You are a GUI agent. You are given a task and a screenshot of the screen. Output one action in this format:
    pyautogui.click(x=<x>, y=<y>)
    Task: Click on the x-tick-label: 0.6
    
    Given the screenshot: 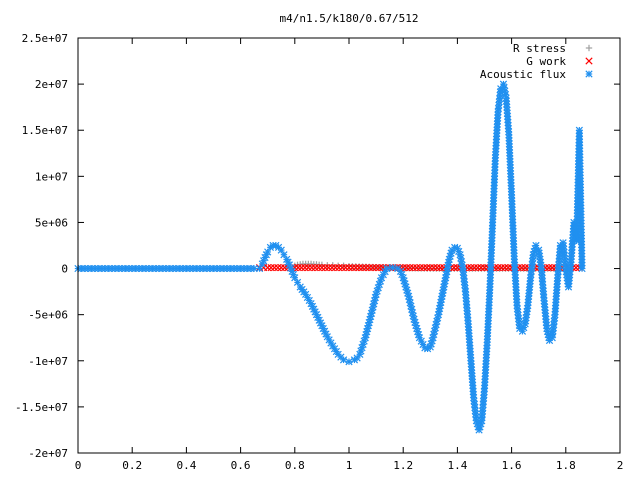 What is the action you would take?
    pyautogui.click(x=241, y=465)
    